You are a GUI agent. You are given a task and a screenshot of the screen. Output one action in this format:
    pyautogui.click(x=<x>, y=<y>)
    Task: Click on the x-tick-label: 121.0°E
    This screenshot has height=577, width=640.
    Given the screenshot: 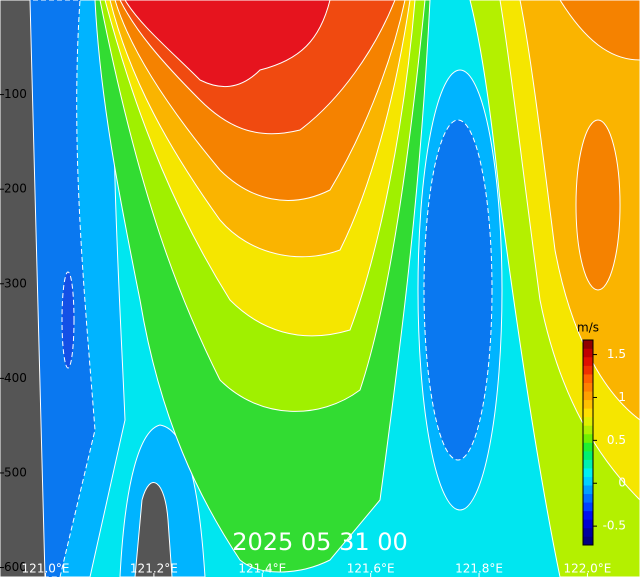 What is the action you would take?
    pyautogui.click(x=46, y=569)
    